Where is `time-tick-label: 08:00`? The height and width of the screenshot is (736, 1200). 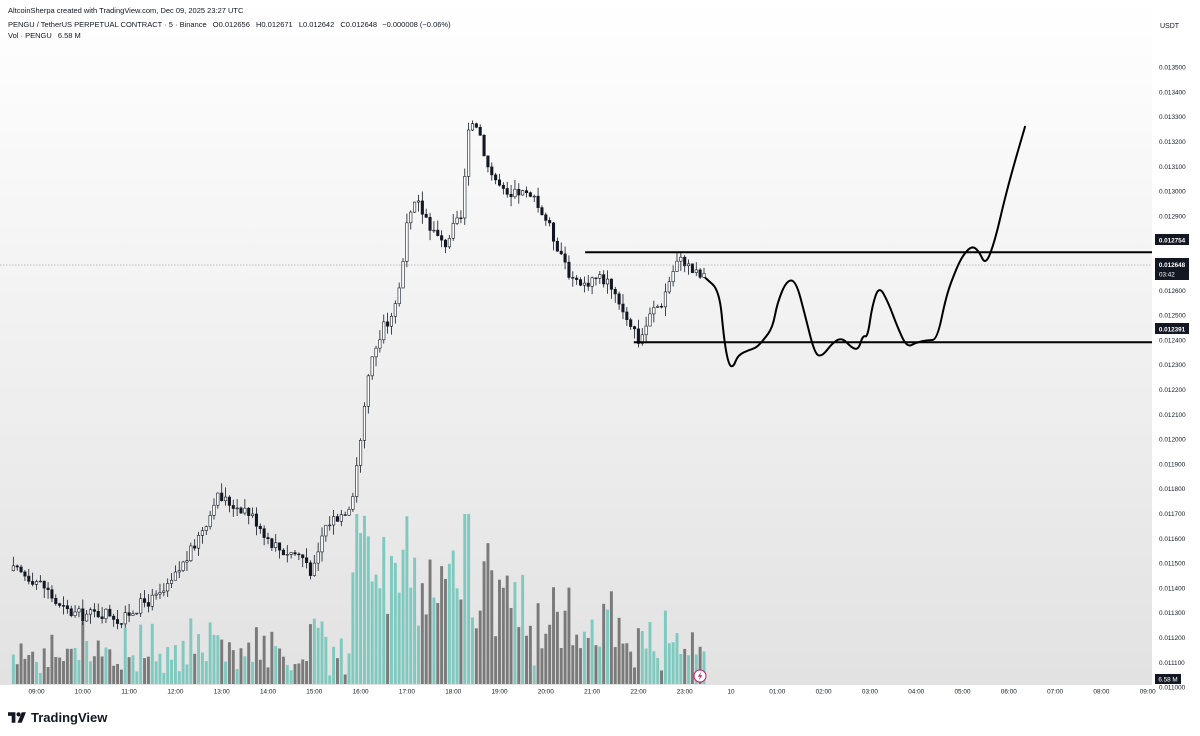
time-tick-label: 08:00 is located at coordinates (1101, 692).